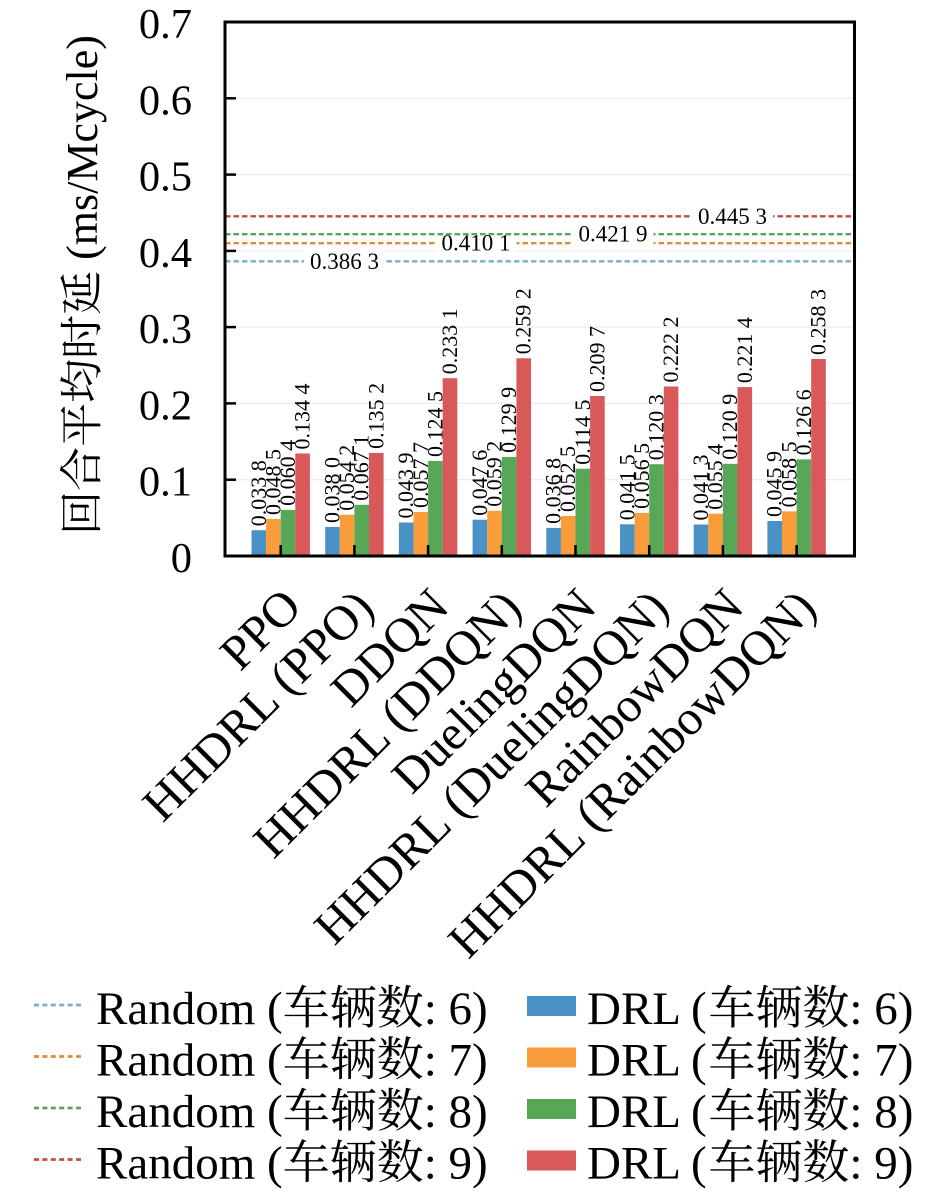 The height and width of the screenshot is (1194, 945). I want to click on y-tick-label-latin: 0.6, so click(165, 100).